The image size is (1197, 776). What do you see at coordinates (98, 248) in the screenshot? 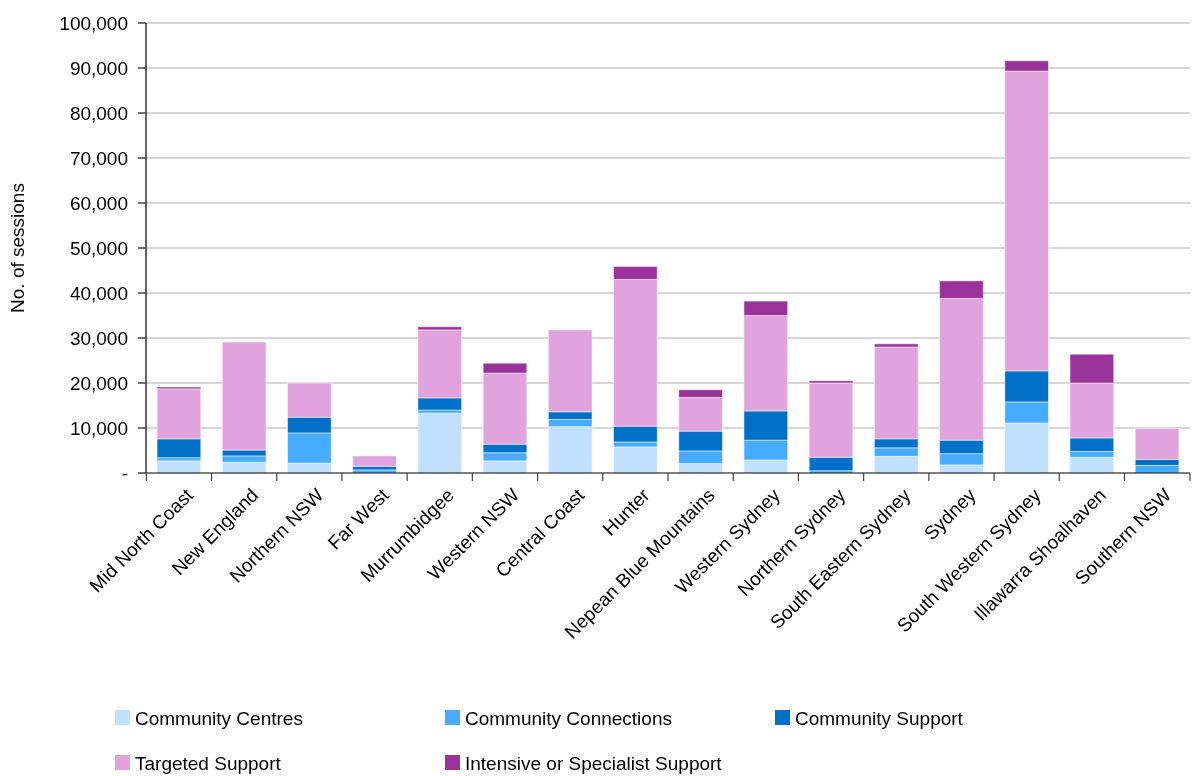
I see `y-tick-label: 50,000` at bounding box center [98, 248].